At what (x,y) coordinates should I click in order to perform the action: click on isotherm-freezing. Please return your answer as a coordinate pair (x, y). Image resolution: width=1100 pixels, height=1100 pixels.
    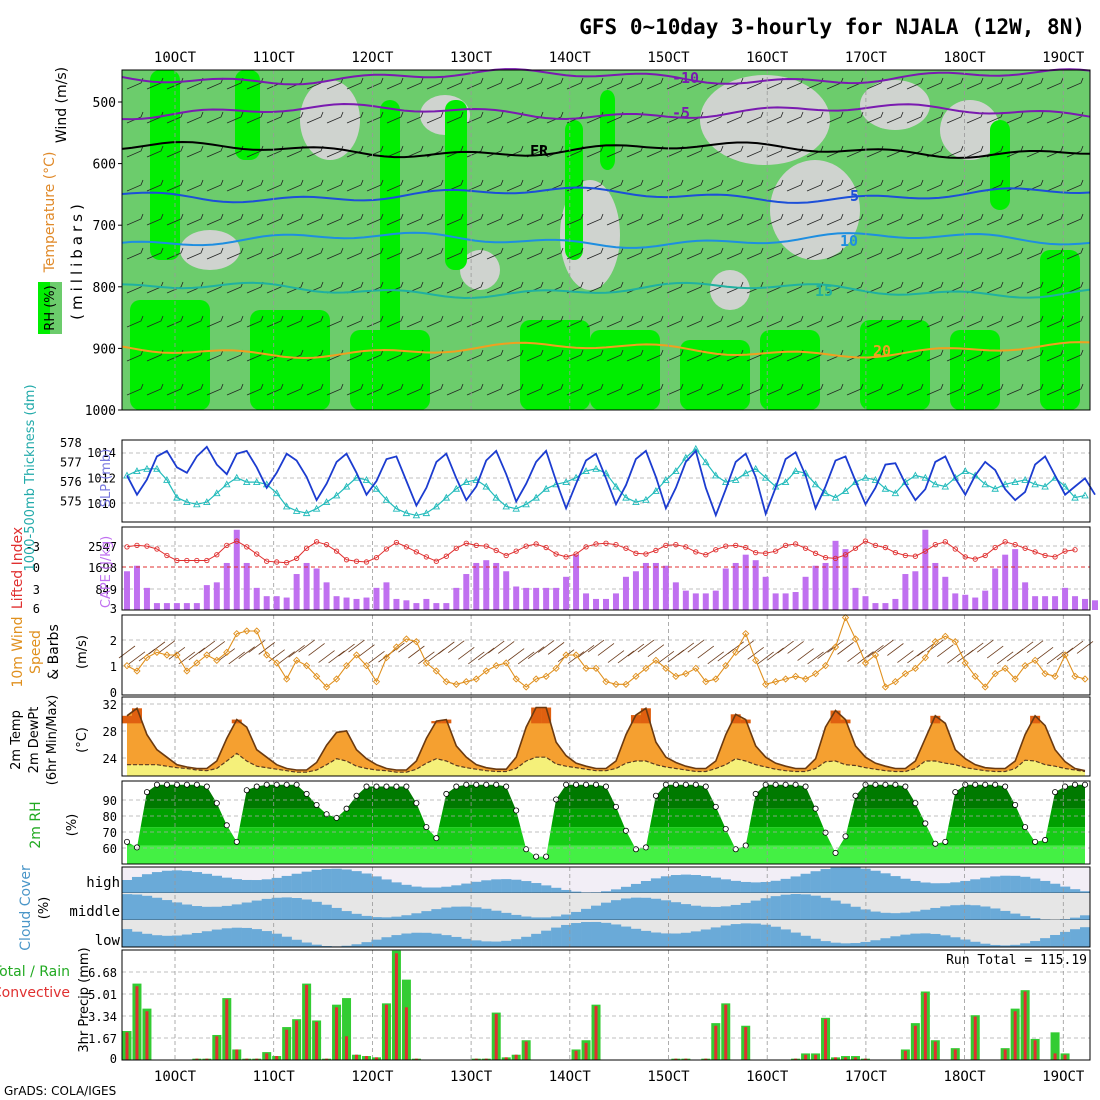
    Looking at the image, I should click on (606, 149).